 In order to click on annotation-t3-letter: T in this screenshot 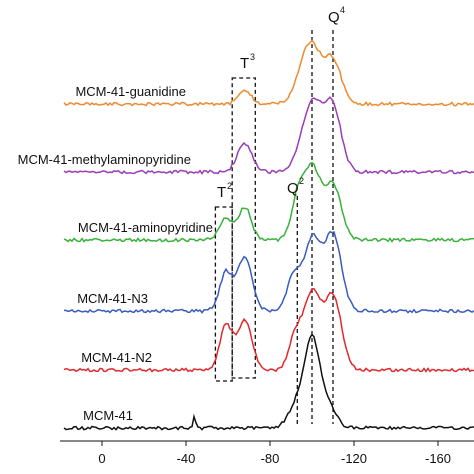, I will do `click(244, 63)`.